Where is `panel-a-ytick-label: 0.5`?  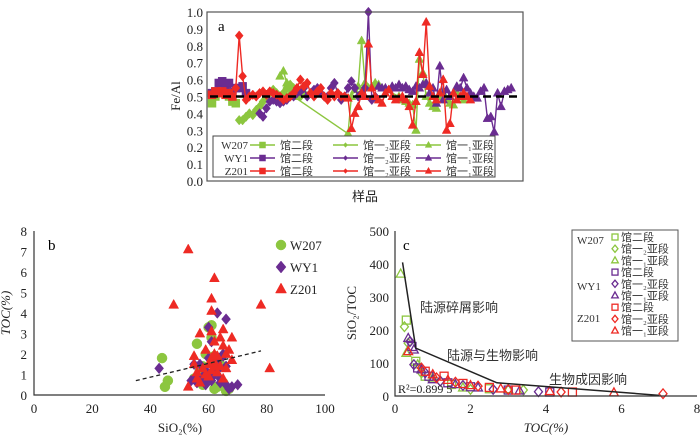 panel-a-ytick-label: 0.5 is located at coordinates (195, 97).